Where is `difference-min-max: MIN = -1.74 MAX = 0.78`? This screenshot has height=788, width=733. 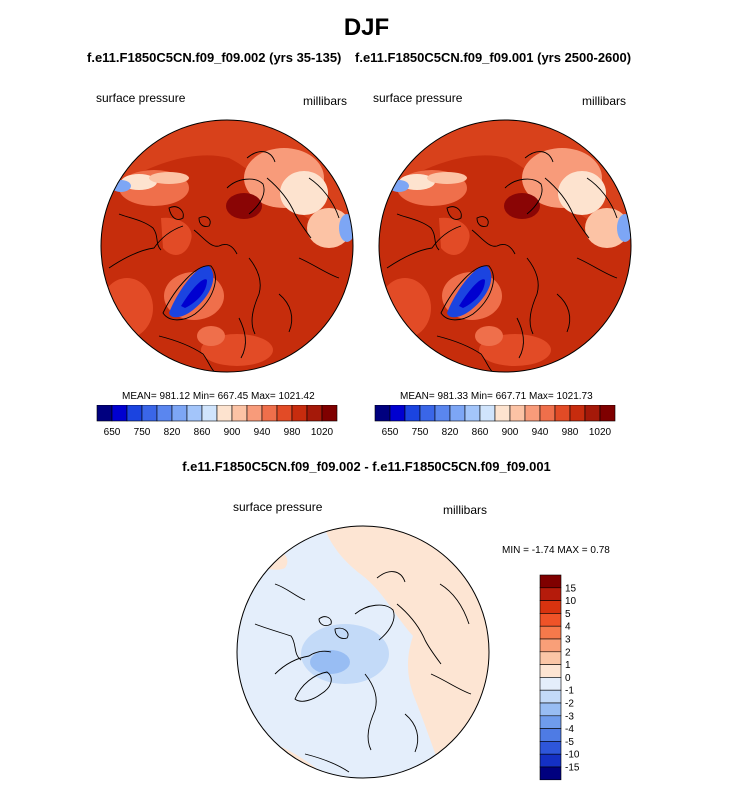
difference-min-max: MIN = -1.74 MAX = 0.78 is located at coordinates (556, 550).